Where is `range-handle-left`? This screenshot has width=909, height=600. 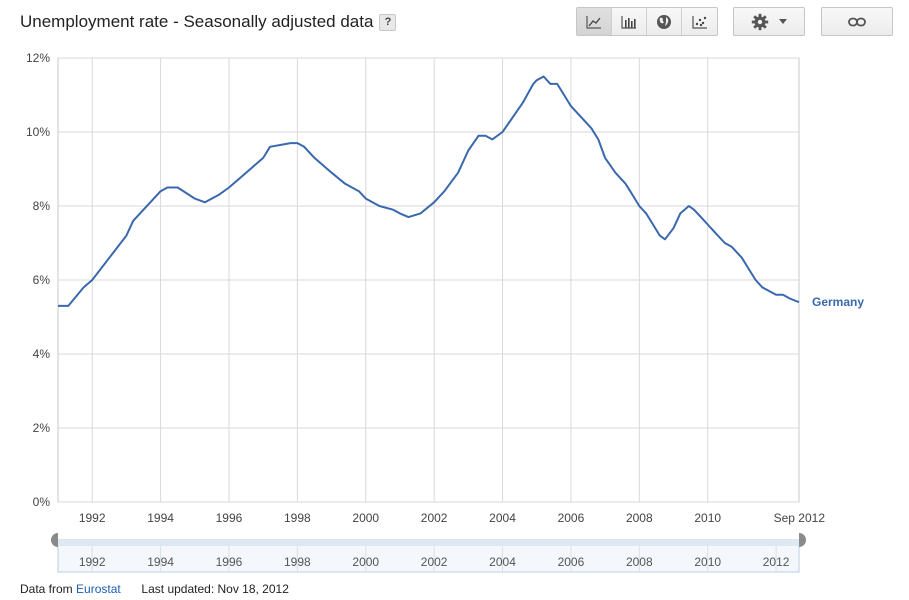 range-handle-left is located at coordinates (54, 540).